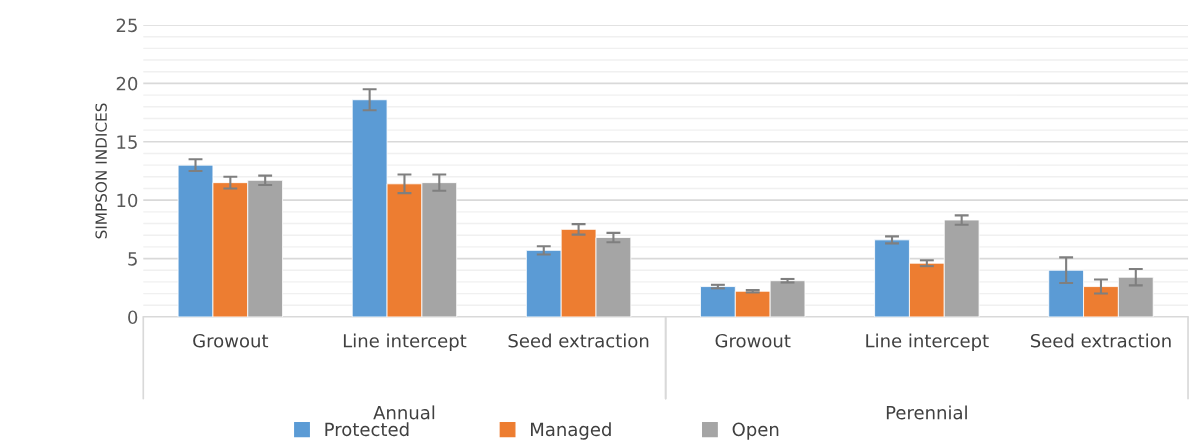 The image size is (1194, 447). What do you see at coordinates (127, 200) in the screenshot?
I see `y-tick-label: 10` at bounding box center [127, 200].